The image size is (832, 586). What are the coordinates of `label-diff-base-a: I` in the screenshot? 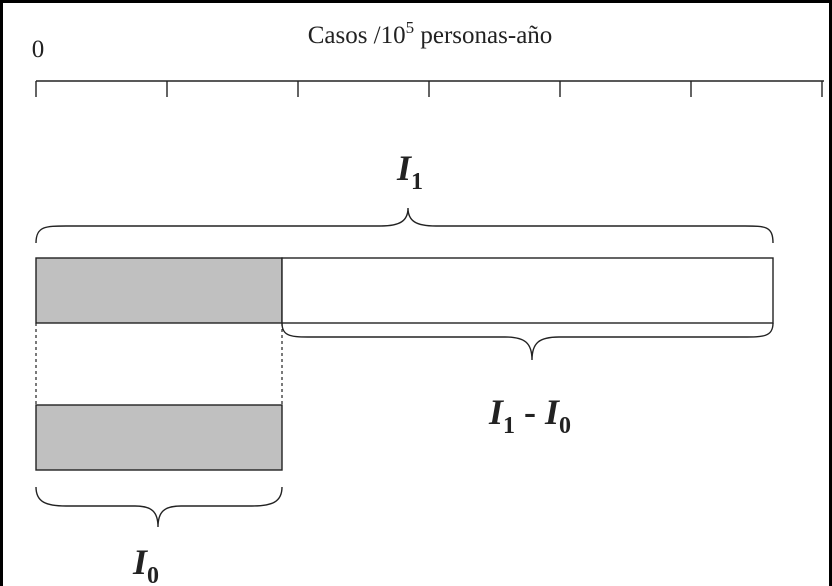 It's located at (496, 412).